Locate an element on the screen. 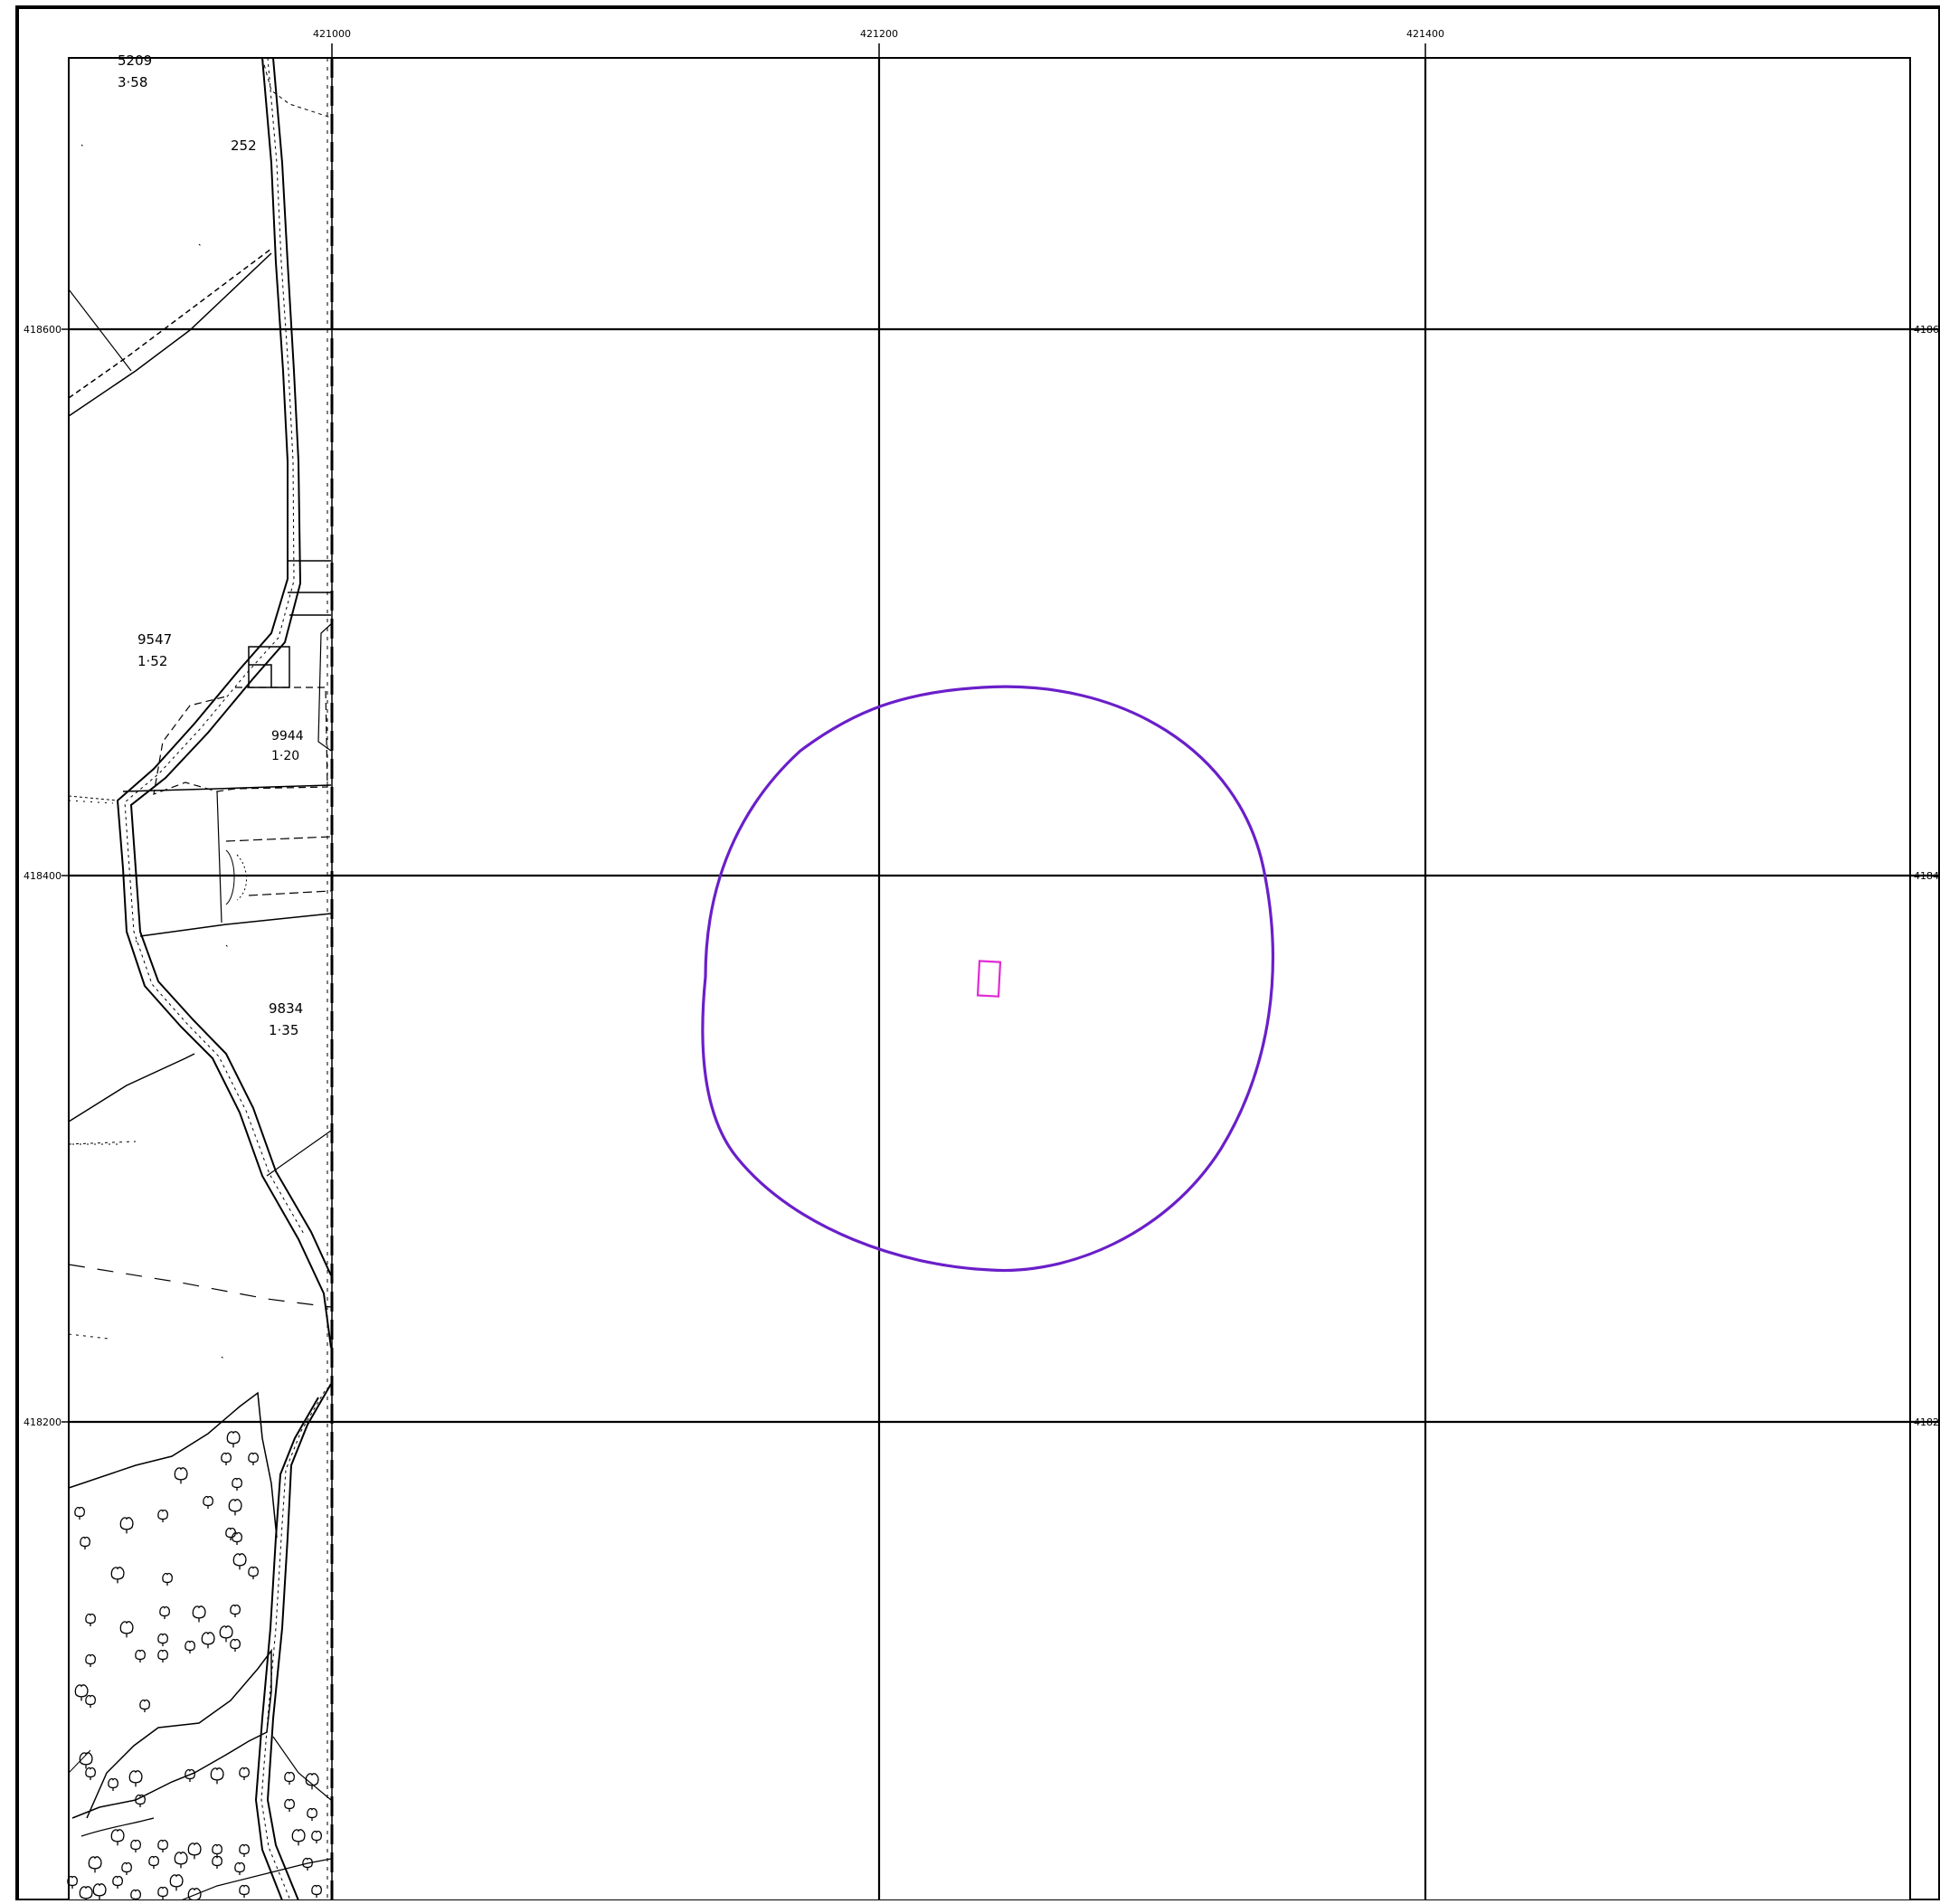 This screenshot has height=1904, width=1940. parcel-number: 9834 is located at coordinates (286, 1008).